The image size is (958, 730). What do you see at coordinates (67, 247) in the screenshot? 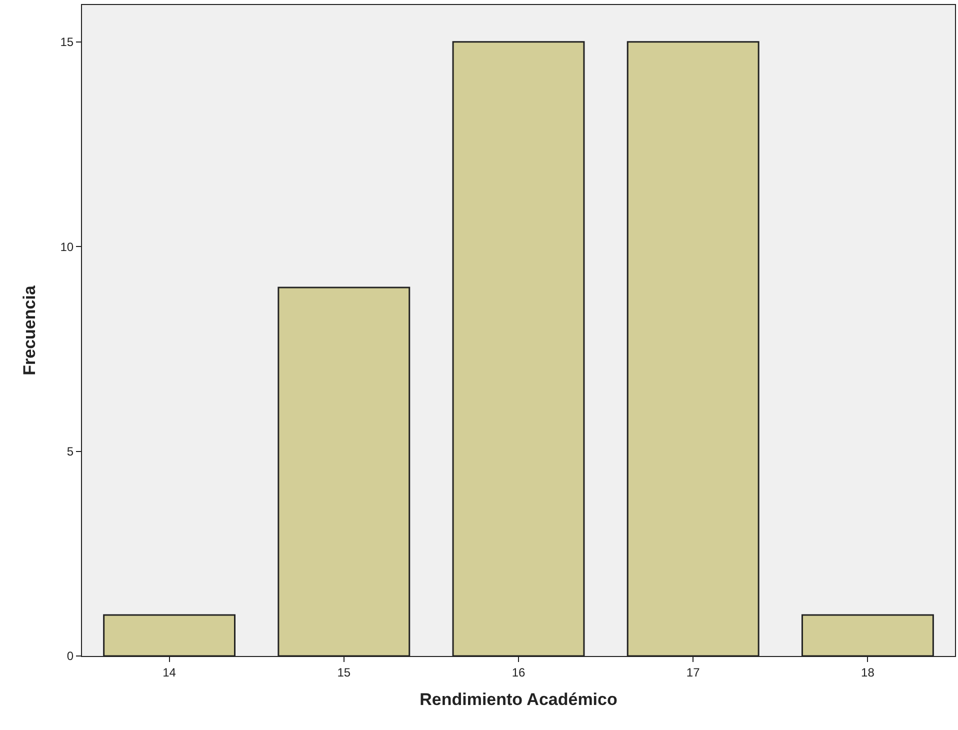
I see `y-tick-label: 10` at bounding box center [67, 247].